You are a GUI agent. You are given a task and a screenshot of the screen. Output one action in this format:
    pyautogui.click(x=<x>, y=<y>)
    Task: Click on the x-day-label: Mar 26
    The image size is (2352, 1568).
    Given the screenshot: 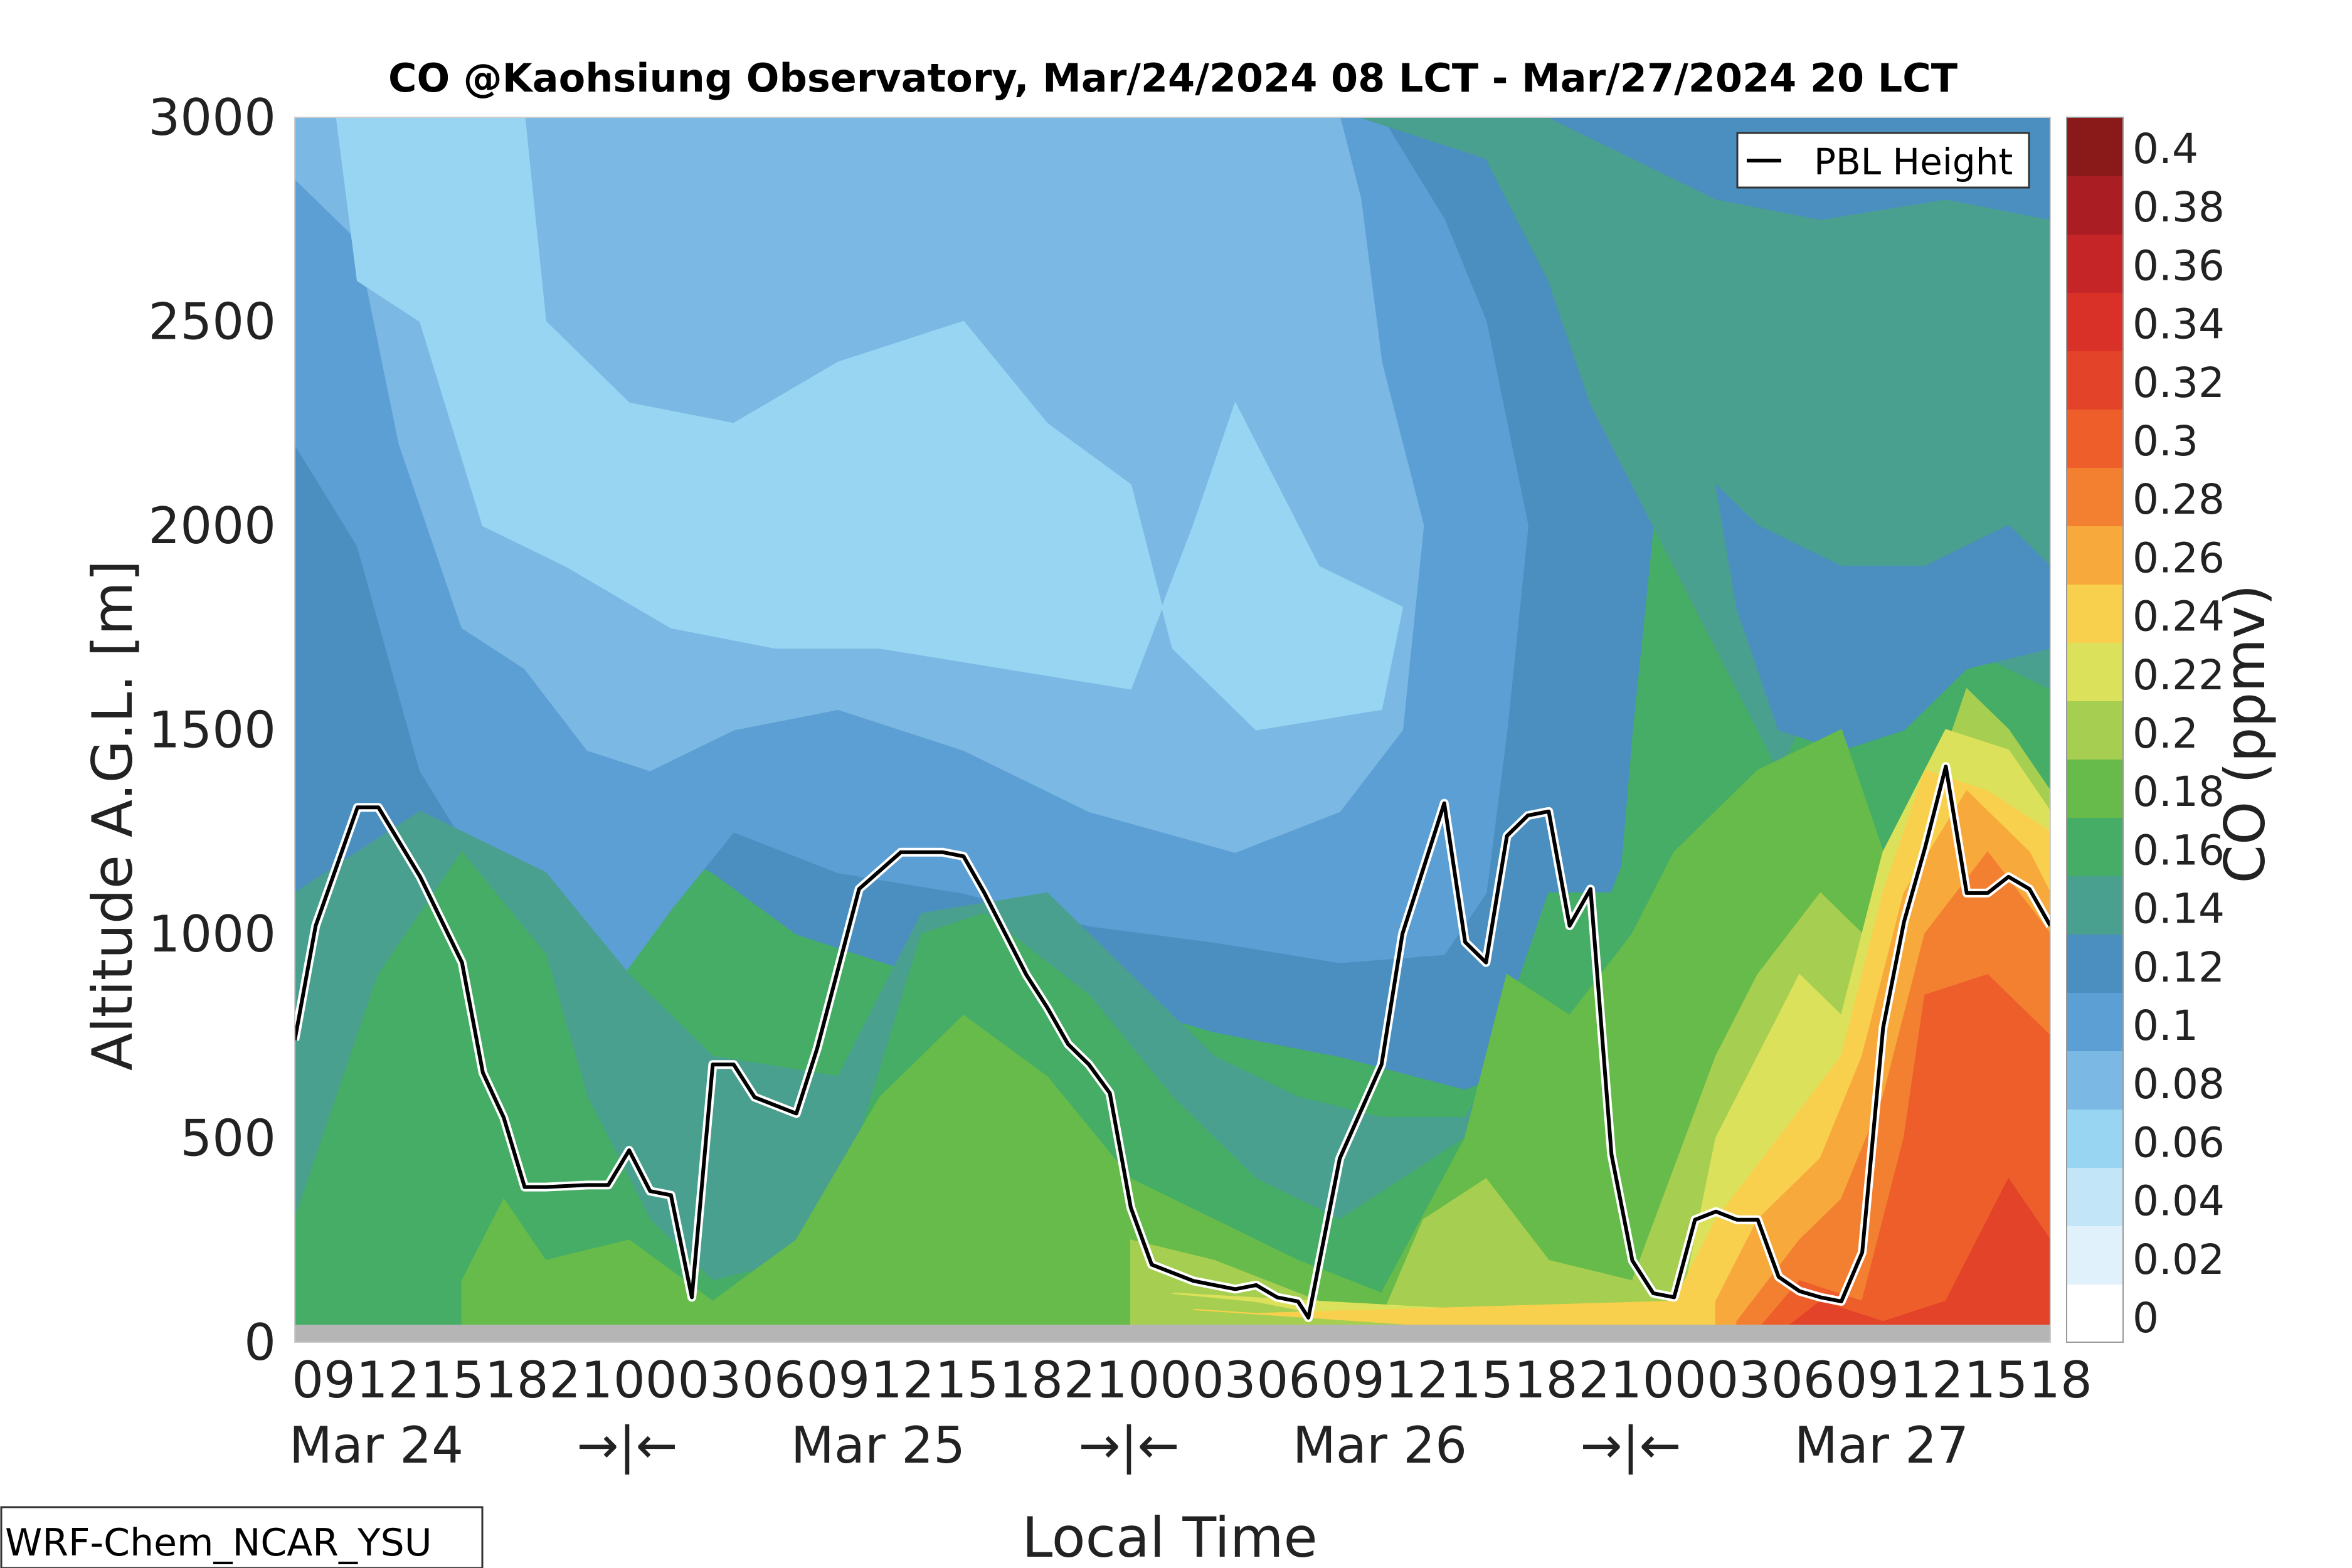 What is the action you would take?
    pyautogui.click(x=1380, y=1445)
    